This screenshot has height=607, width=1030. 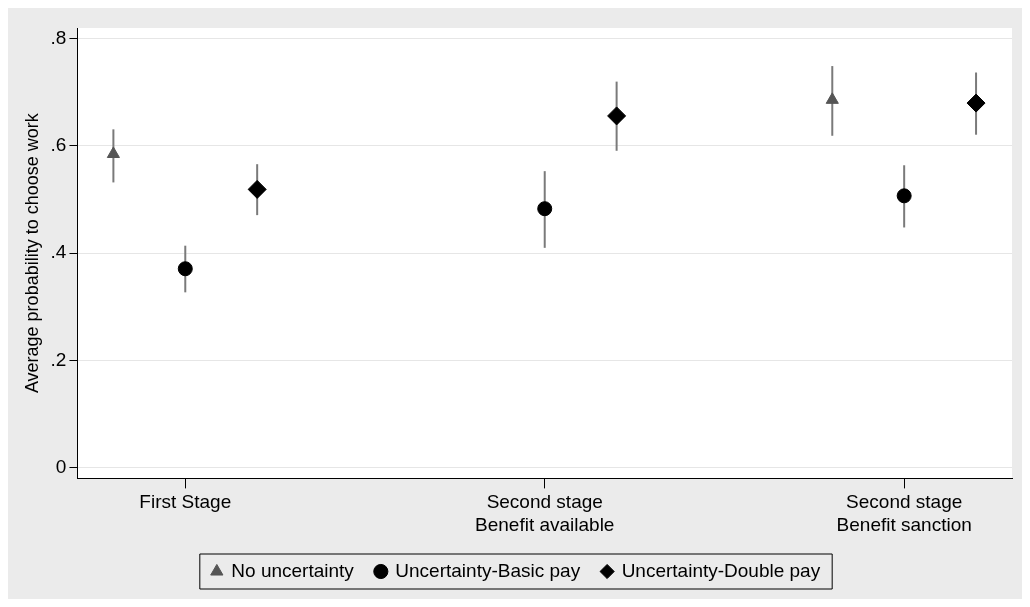 I want to click on x-tick-label: Second stage Benefit sanction, so click(x=904, y=513).